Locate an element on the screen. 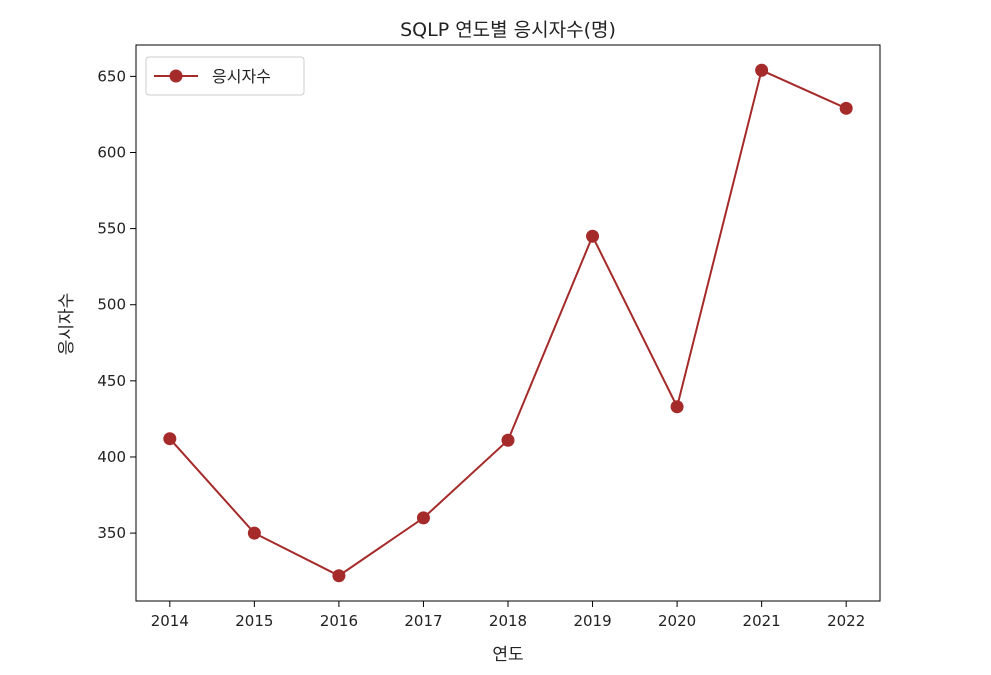 The image size is (991, 675). data-point-2022 is located at coordinates (846, 108).